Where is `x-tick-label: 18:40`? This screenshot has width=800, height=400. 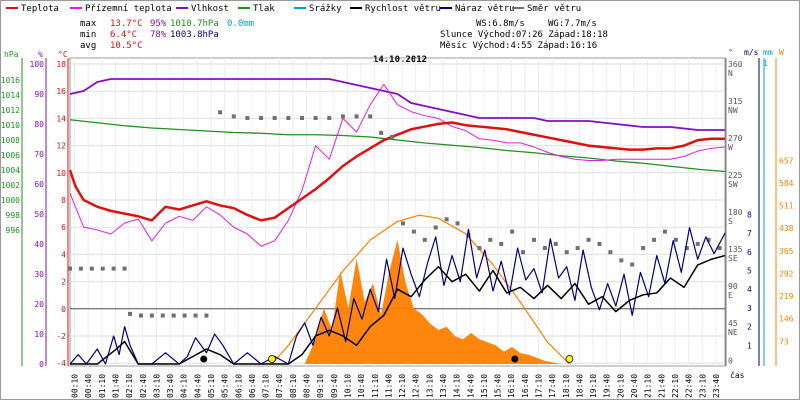
x-tick-label: 18:40 is located at coordinates (579, 386).